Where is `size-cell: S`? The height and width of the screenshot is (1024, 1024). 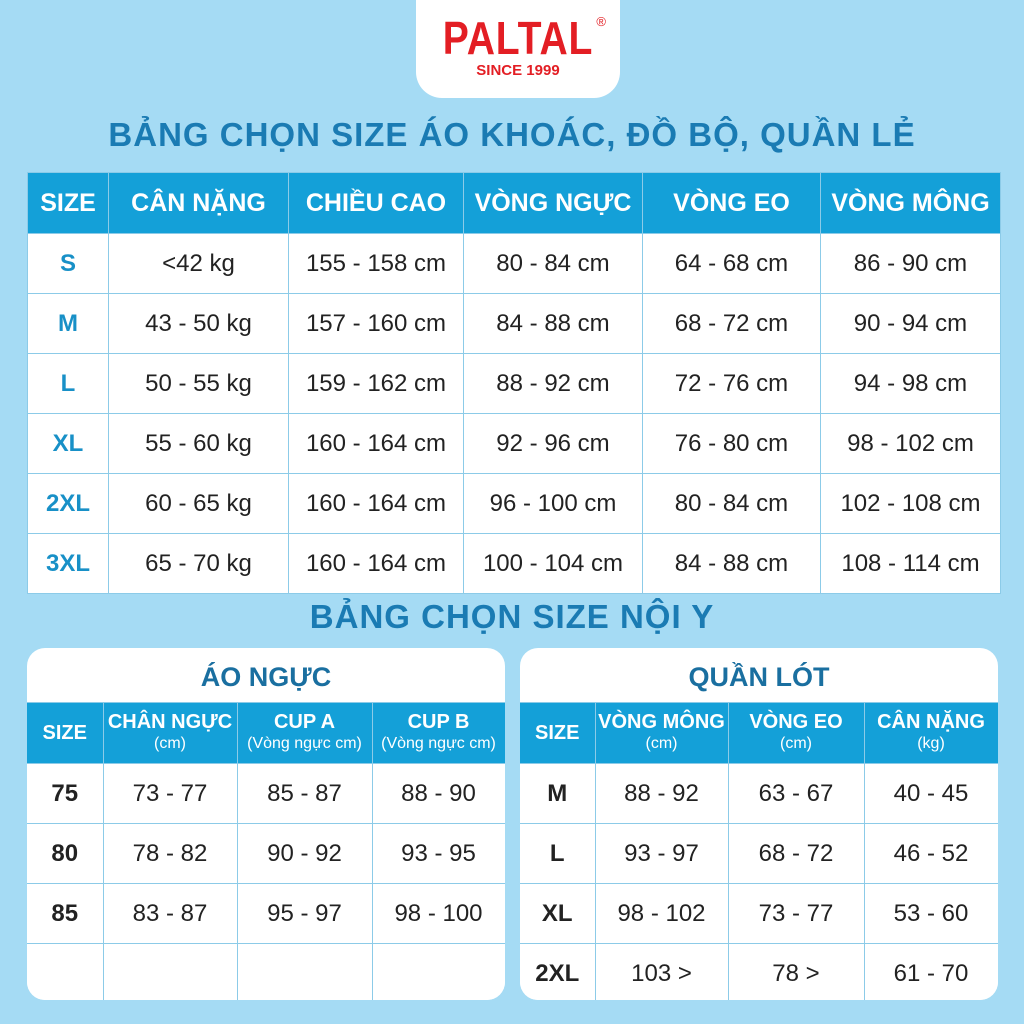 size-cell: S is located at coordinates (68, 263).